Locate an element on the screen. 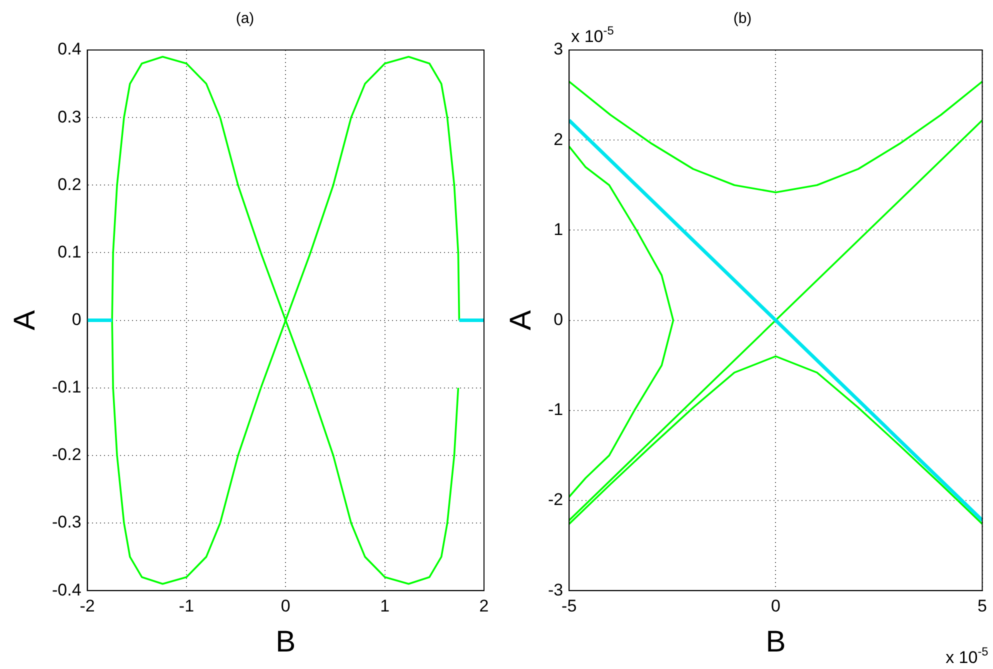 The height and width of the screenshot is (669, 993). y-tick-label: -0.1 is located at coordinates (67, 387).